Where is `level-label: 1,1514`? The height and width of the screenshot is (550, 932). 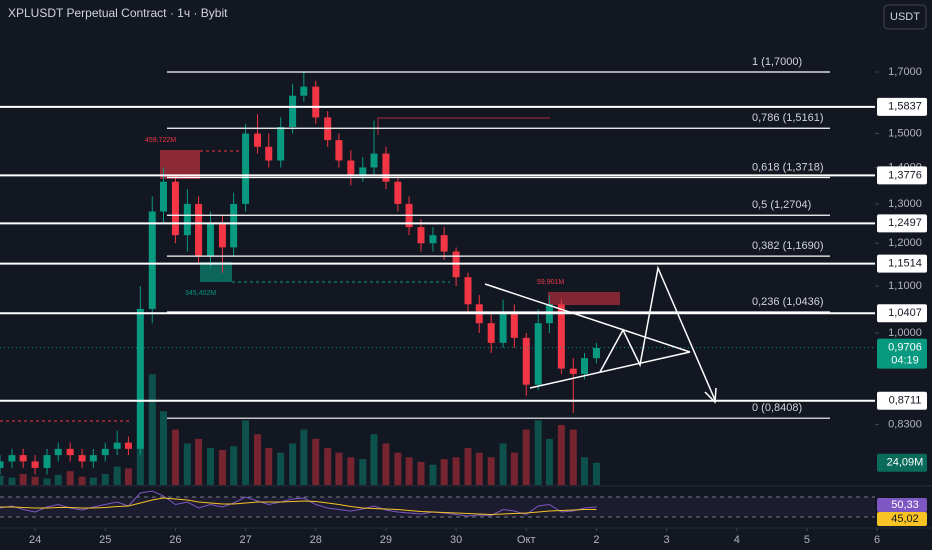
level-label: 1,1514 is located at coordinates (905, 264).